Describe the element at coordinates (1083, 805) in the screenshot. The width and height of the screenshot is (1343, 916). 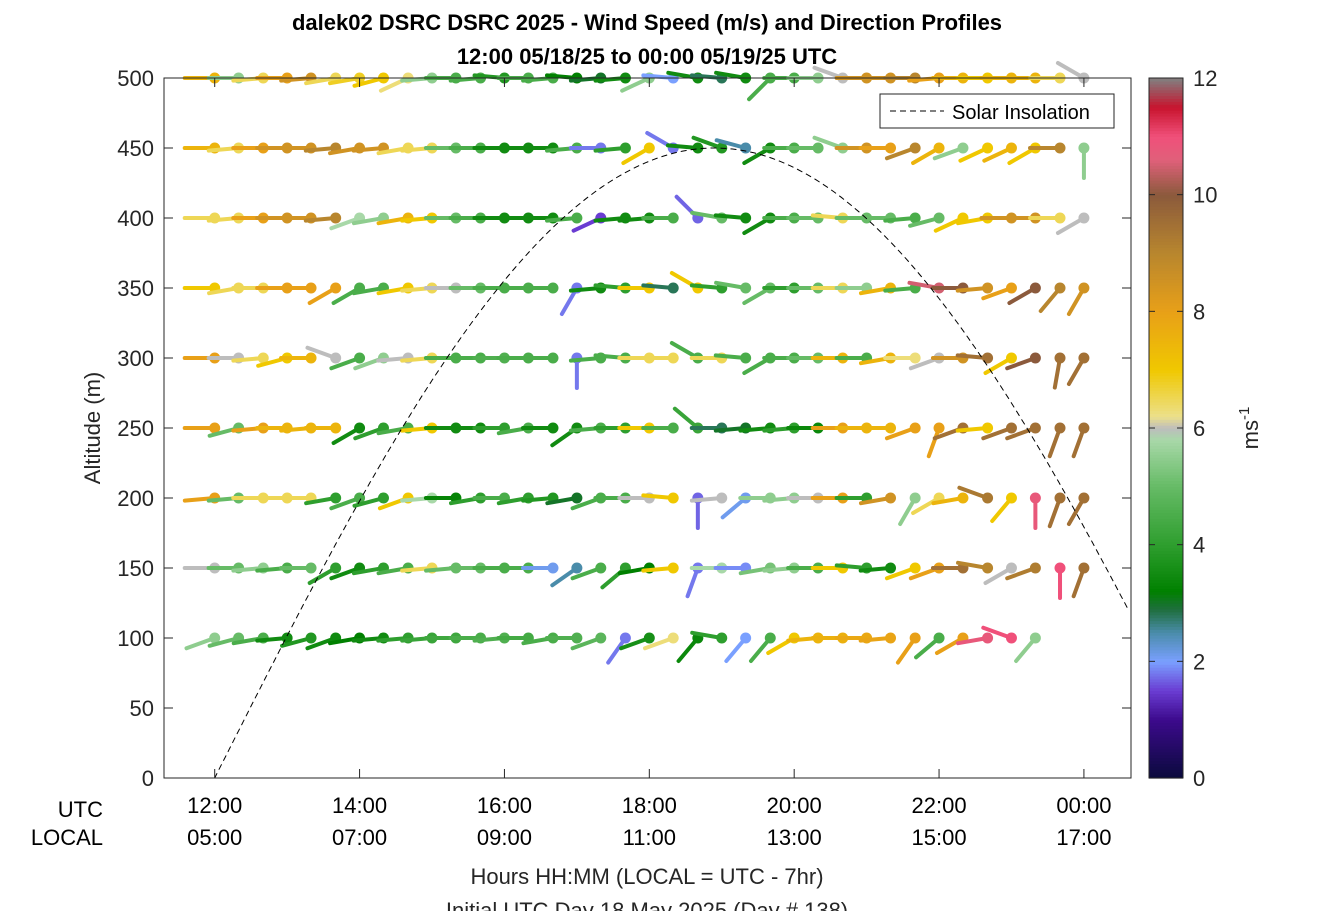
I see `xtick-label-utc: 00:00` at that location.